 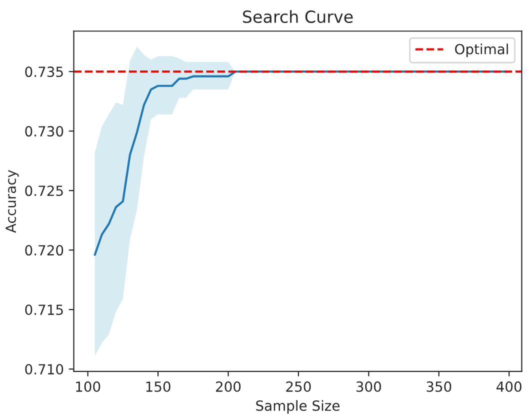 I want to click on x-tick-label: 200, so click(x=228, y=386).